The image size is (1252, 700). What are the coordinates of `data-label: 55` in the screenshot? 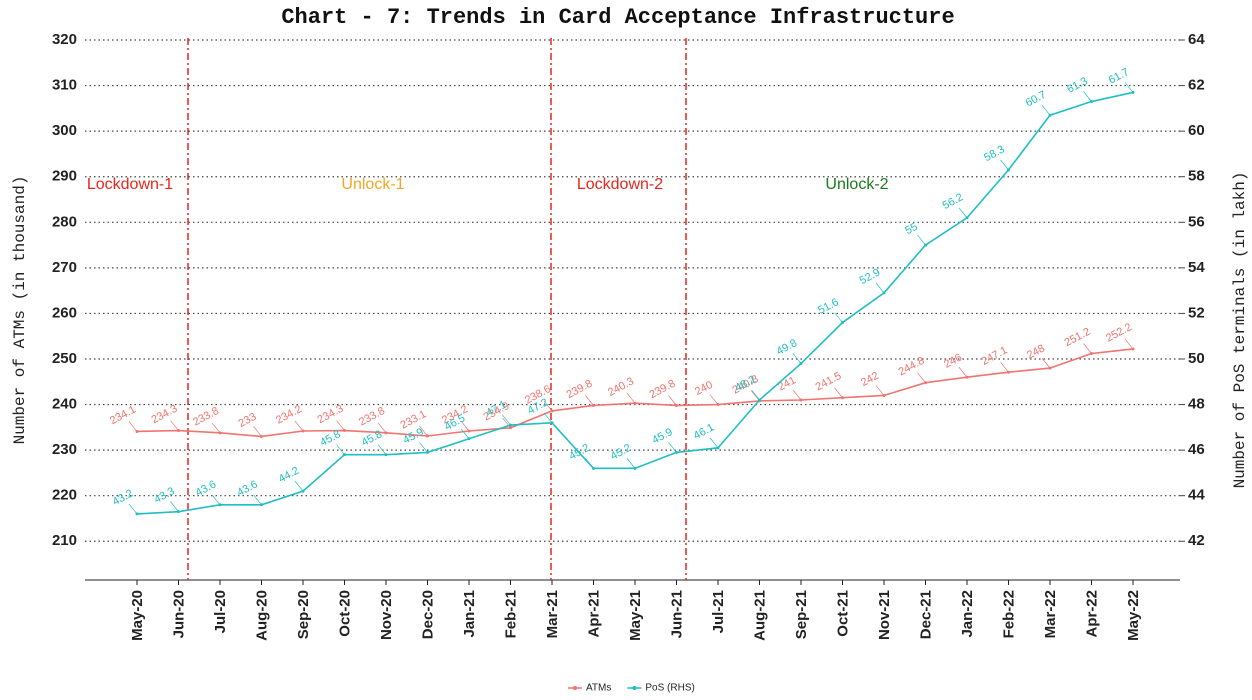 It's located at (911, 229).